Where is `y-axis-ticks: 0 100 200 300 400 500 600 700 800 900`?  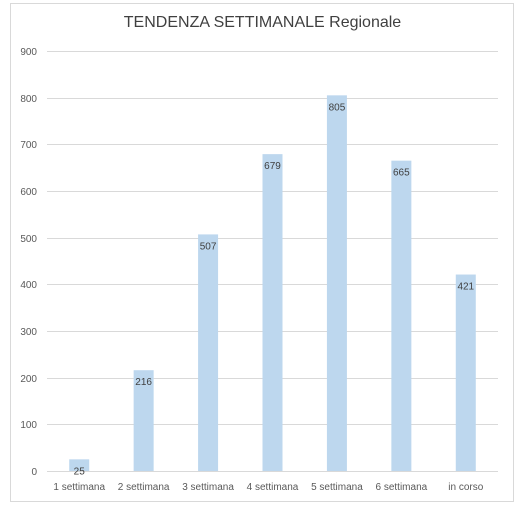
y-axis-ticks: 0 100 200 300 400 500 600 700 800 900 is located at coordinates (28, 262).